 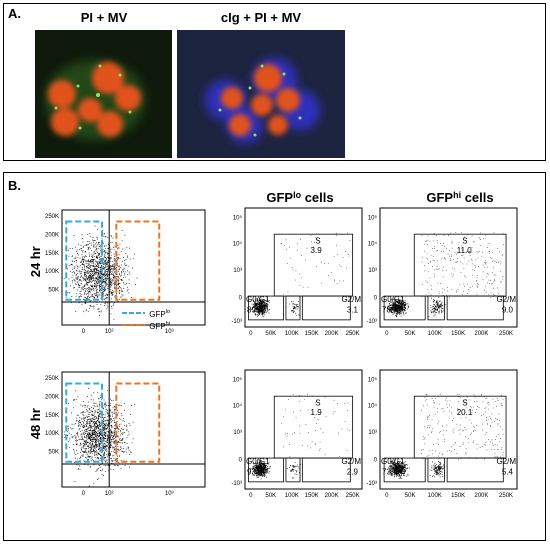 What do you see at coordinates (317, 197) in the screenshot?
I see `label-suffix: cells` at bounding box center [317, 197].